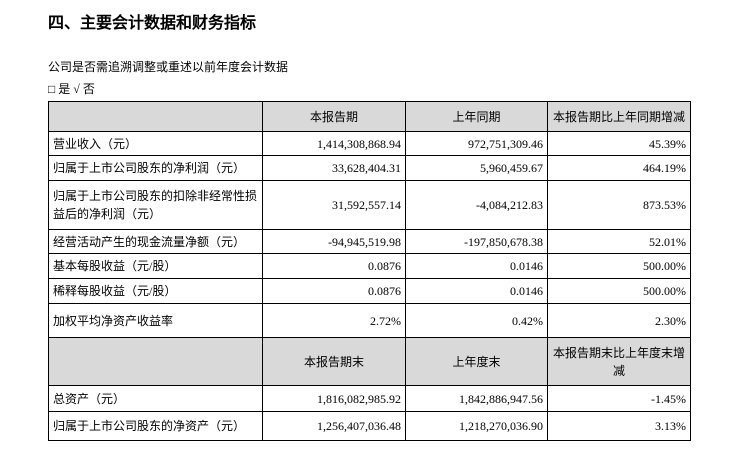  Describe the element at coordinates (155, 143) in the screenshot. I see `table-cell: 营业收入（元）` at that location.